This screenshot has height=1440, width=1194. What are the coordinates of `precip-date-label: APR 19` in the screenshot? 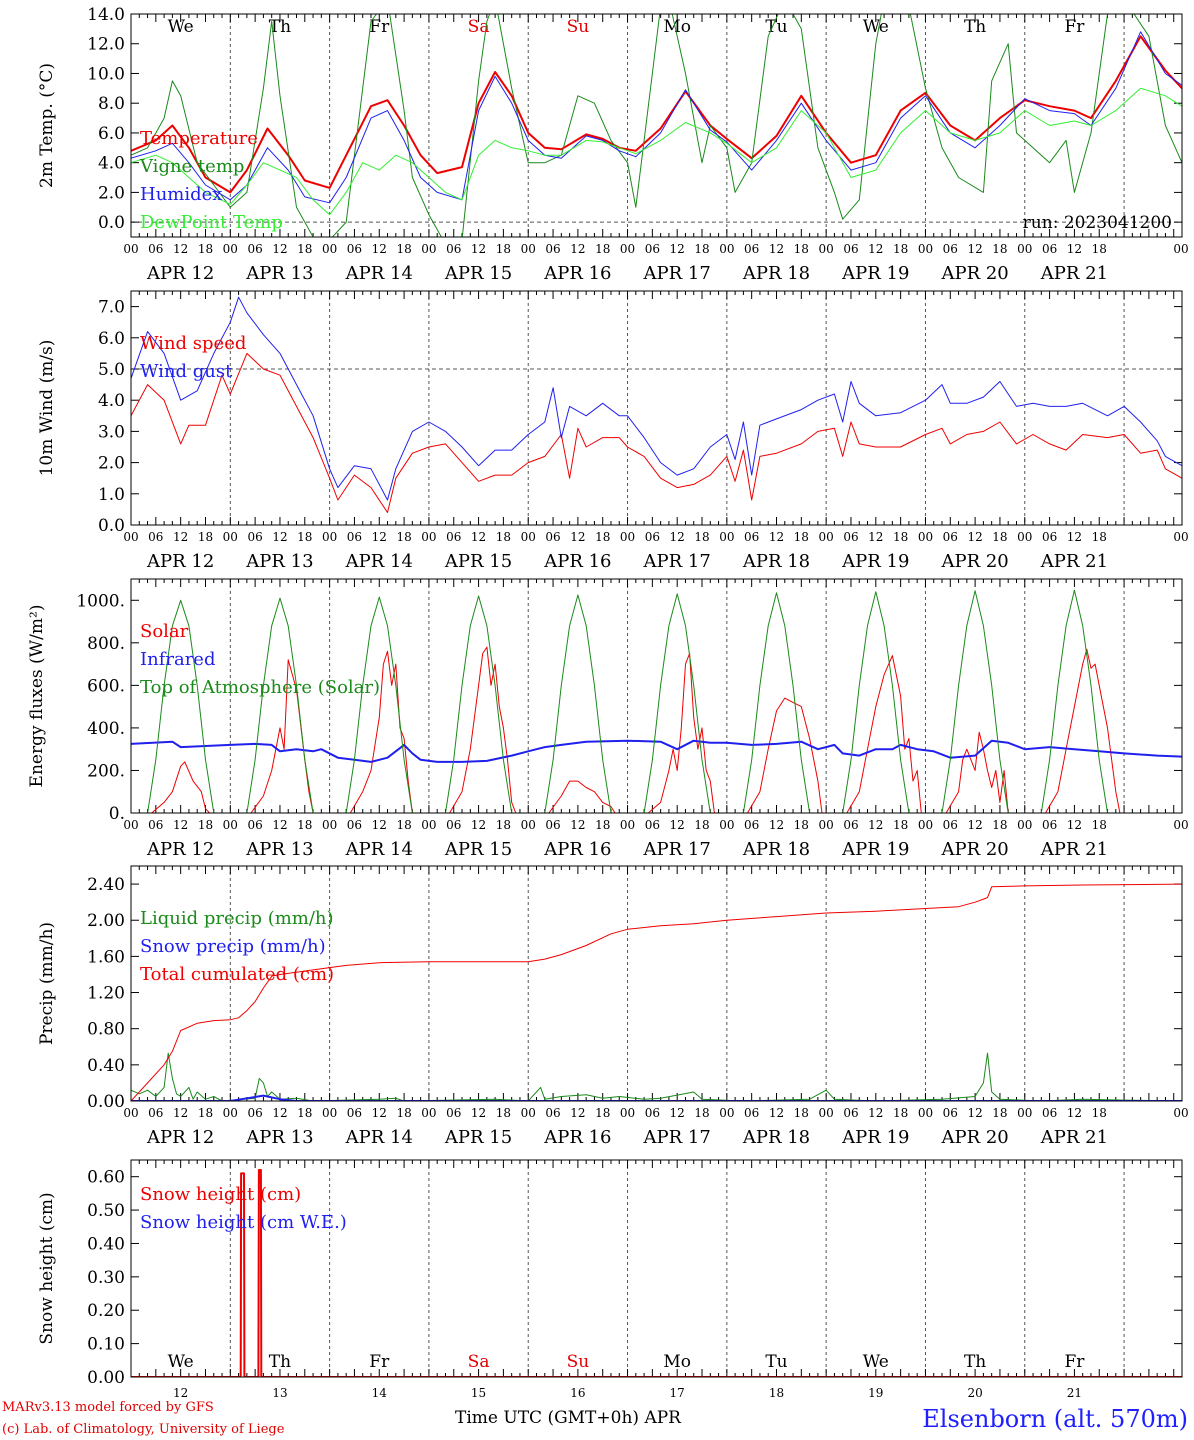 It's located at (875, 1137).